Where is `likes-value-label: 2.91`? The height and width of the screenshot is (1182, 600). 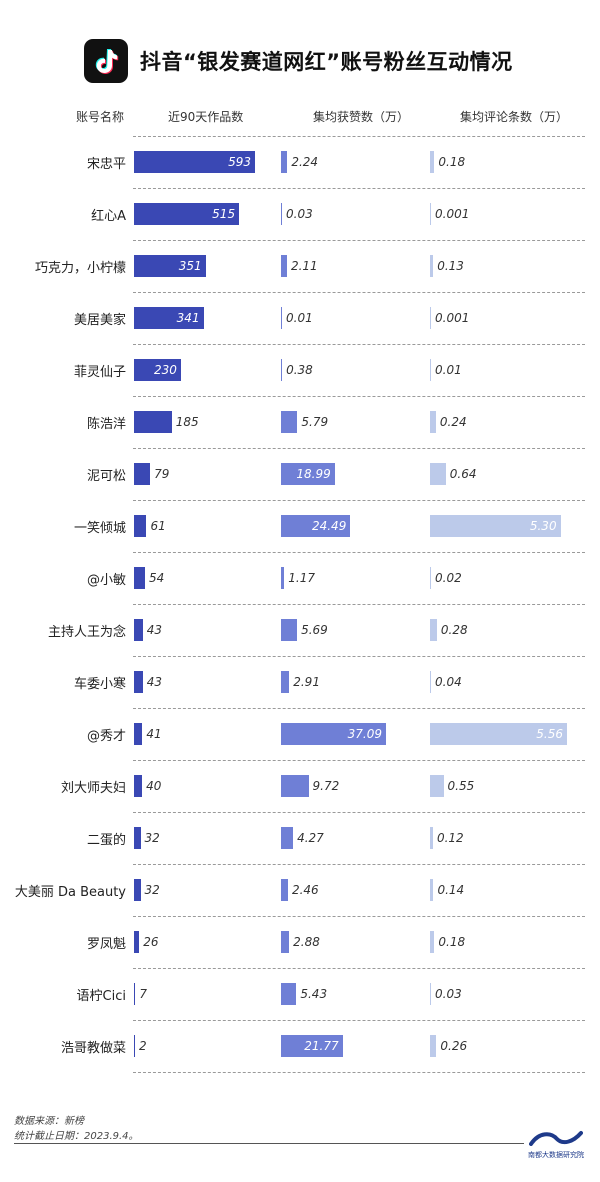 likes-value-label: 2.91 is located at coordinates (306, 682).